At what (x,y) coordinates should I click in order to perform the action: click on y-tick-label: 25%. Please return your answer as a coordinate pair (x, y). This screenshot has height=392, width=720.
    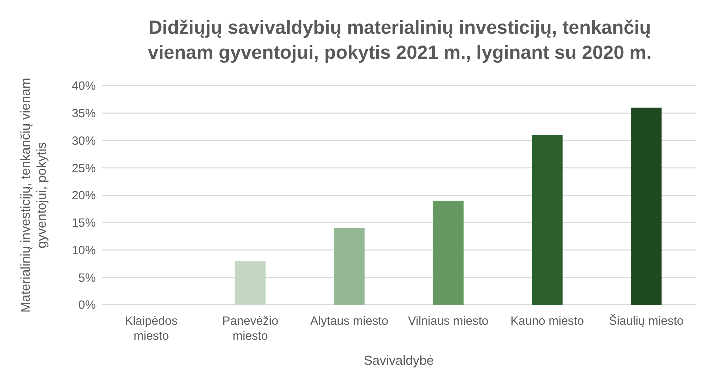
    Looking at the image, I should click on (84, 168).